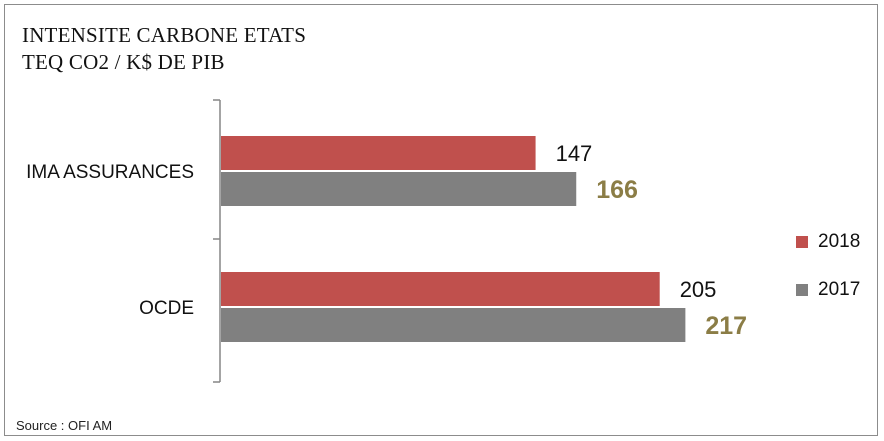  I want to click on legend-swatch-2018, so click(802, 242).